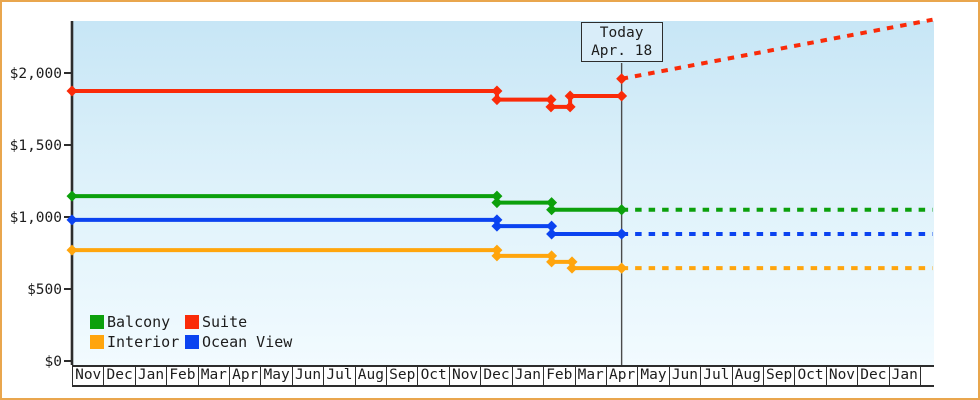  I want to click on legend-item-interior: Interior, so click(137, 342).